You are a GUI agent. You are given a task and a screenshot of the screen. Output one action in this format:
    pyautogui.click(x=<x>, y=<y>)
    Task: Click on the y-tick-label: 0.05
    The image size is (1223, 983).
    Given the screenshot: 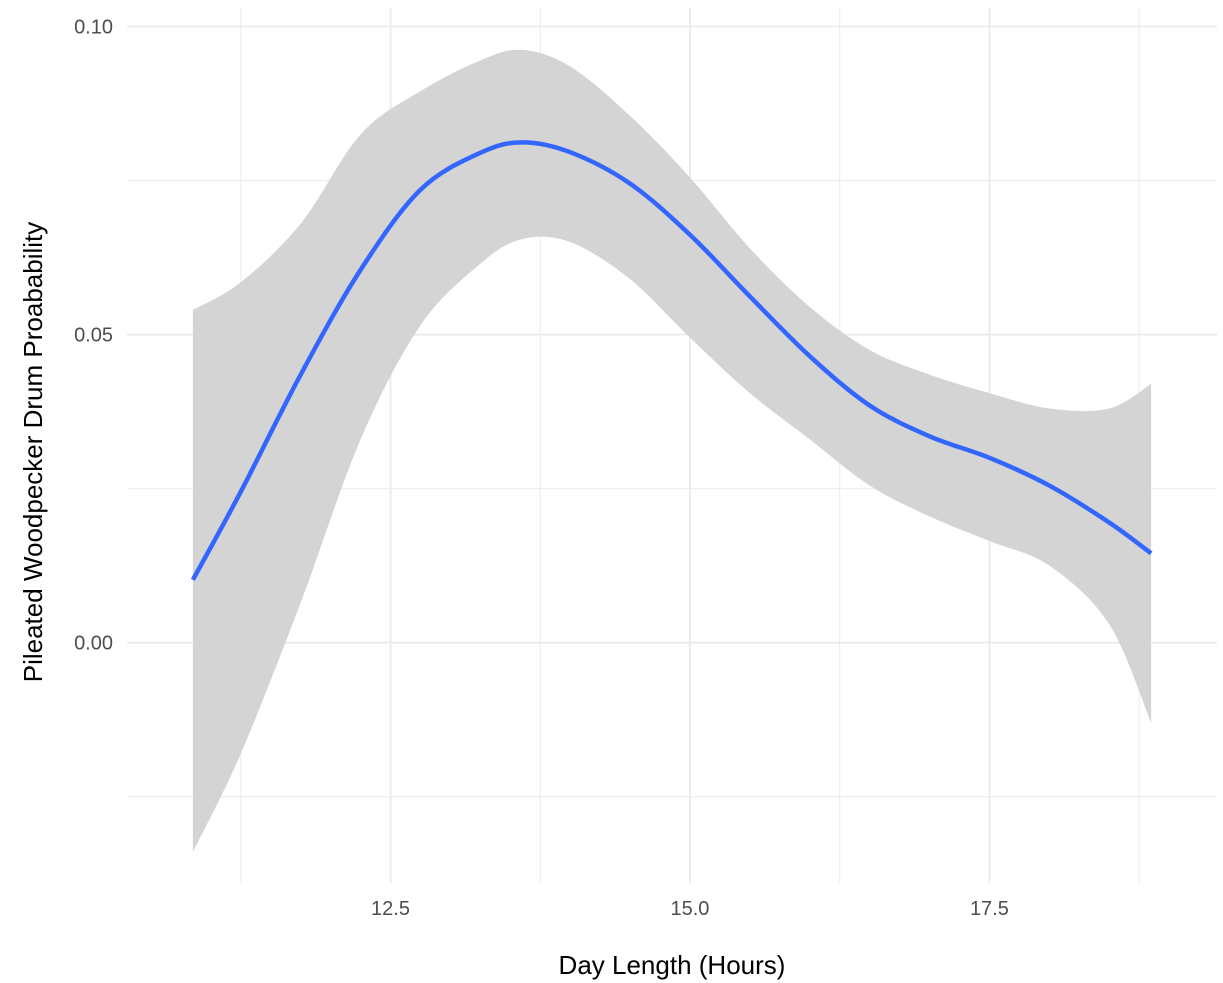 What is the action you would take?
    pyautogui.click(x=93, y=336)
    